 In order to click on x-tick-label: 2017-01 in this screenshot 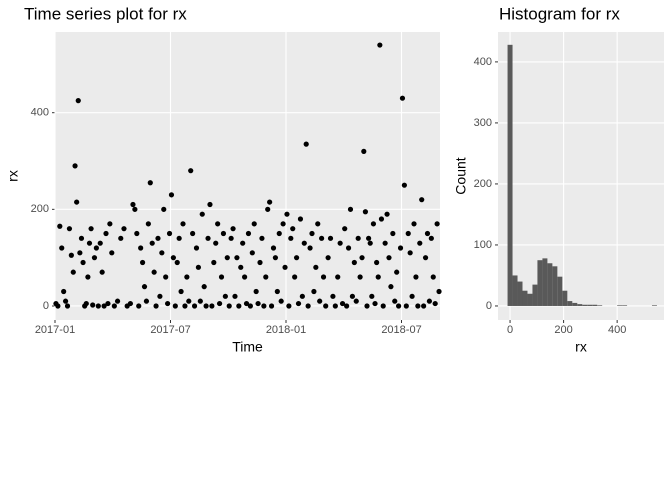, I will do `click(55, 330)`.